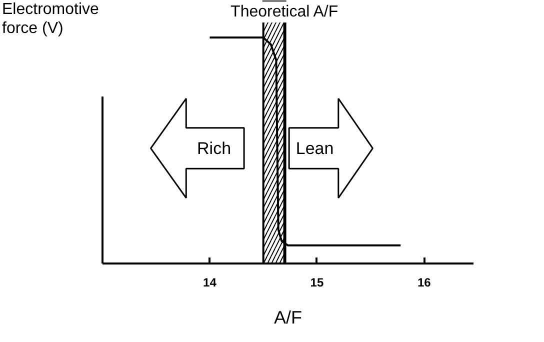 The width and height of the screenshot is (544, 342). Describe the element at coordinates (317, 283) in the screenshot. I see `x-tick-label: 15` at that location.